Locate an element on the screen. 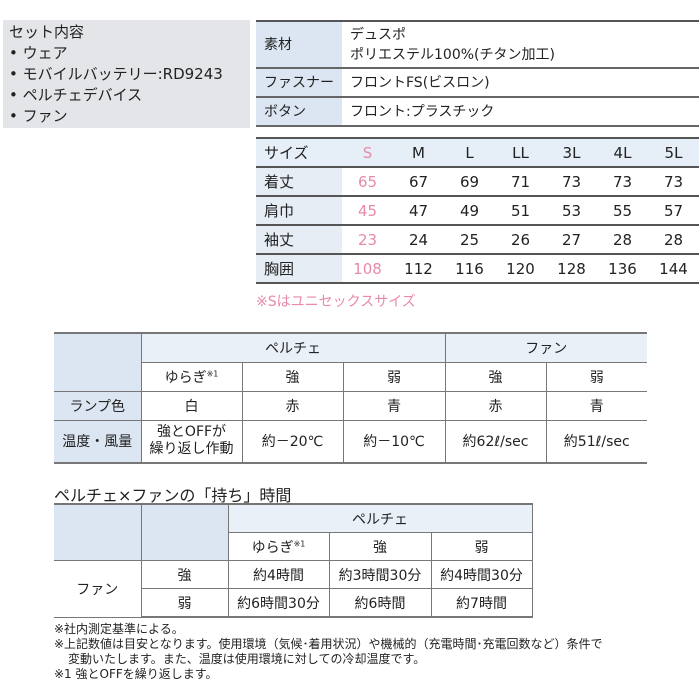  perf-temp: 約－10℃ is located at coordinates (394, 442).